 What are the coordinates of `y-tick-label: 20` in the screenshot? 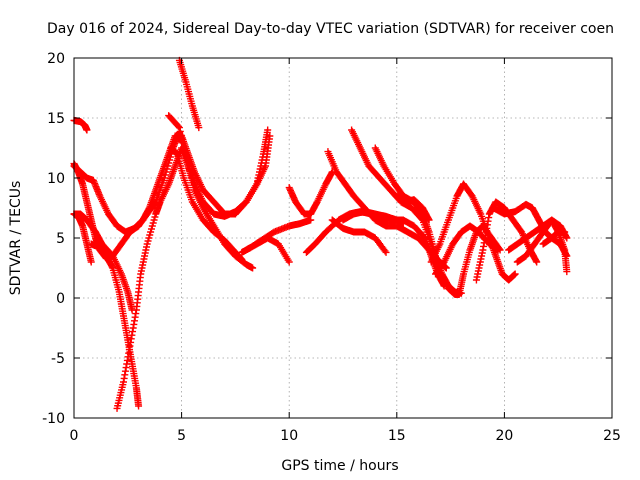 It's located at (56, 59).